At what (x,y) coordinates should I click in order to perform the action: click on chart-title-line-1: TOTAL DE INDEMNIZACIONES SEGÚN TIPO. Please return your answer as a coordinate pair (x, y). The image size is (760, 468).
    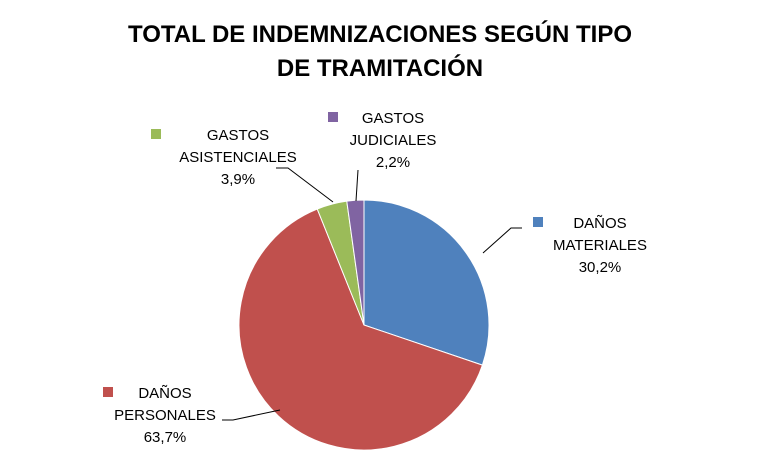
    Looking at the image, I should click on (380, 34).